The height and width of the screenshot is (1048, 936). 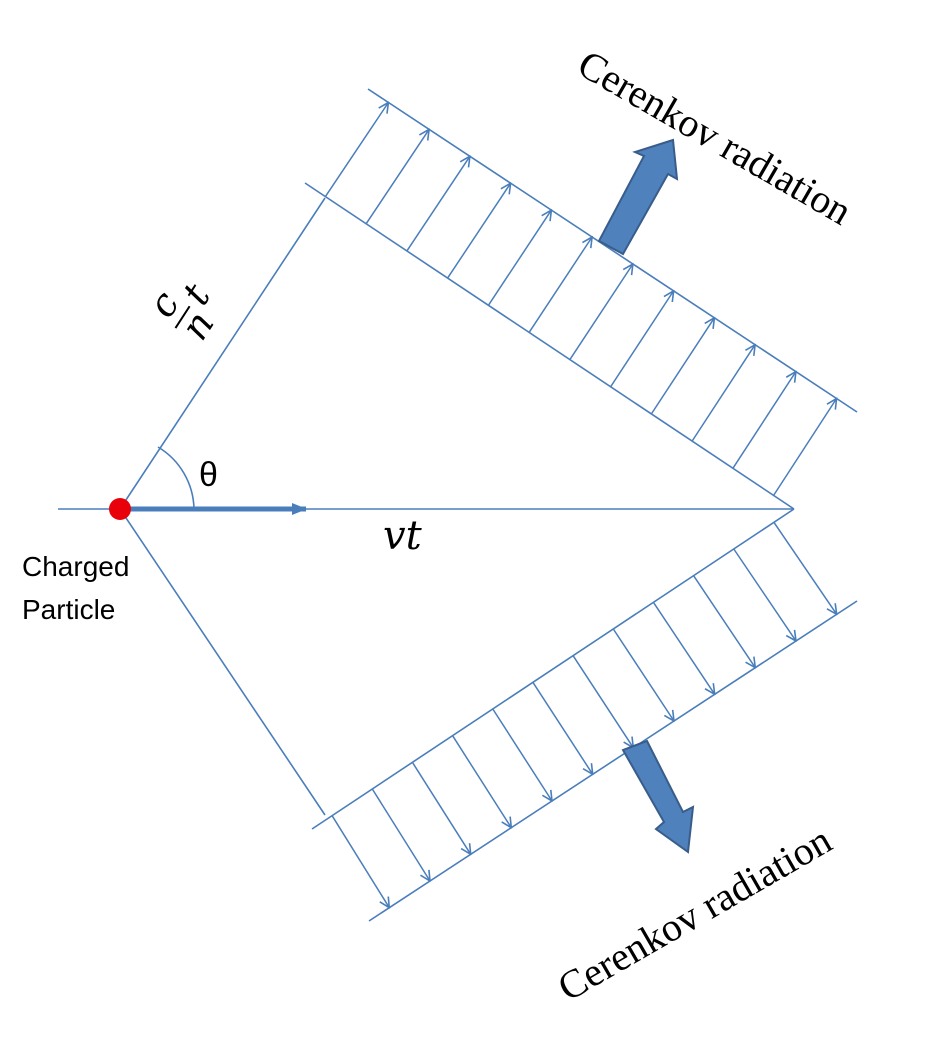 What do you see at coordinates (176, 478) in the screenshot?
I see `theta-arc` at bounding box center [176, 478].